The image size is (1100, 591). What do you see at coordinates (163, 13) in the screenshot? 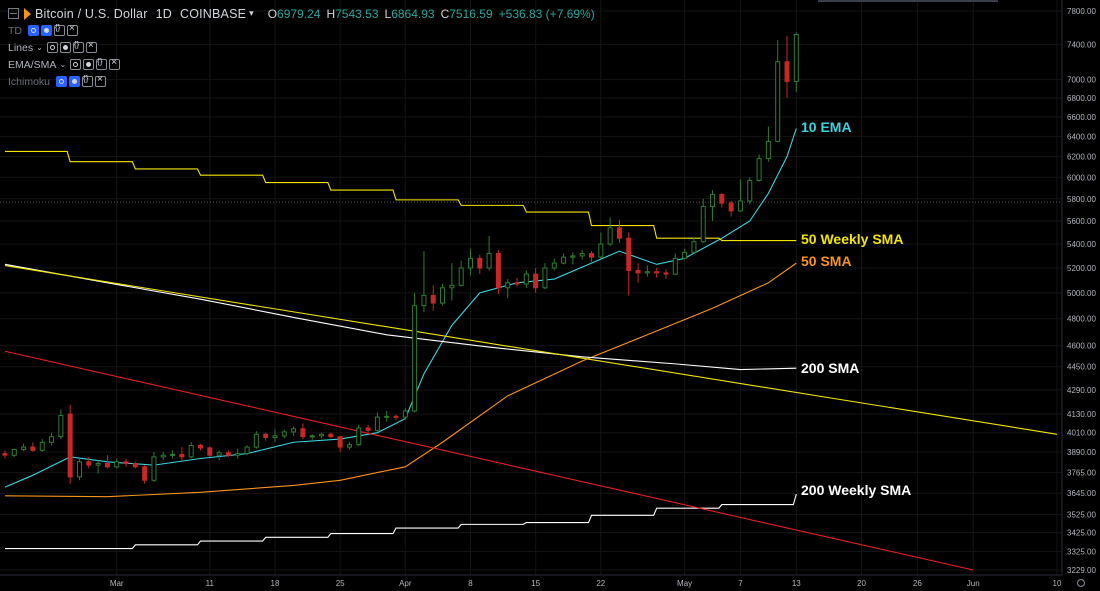
I see `interval: 1D` at bounding box center [163, 13].